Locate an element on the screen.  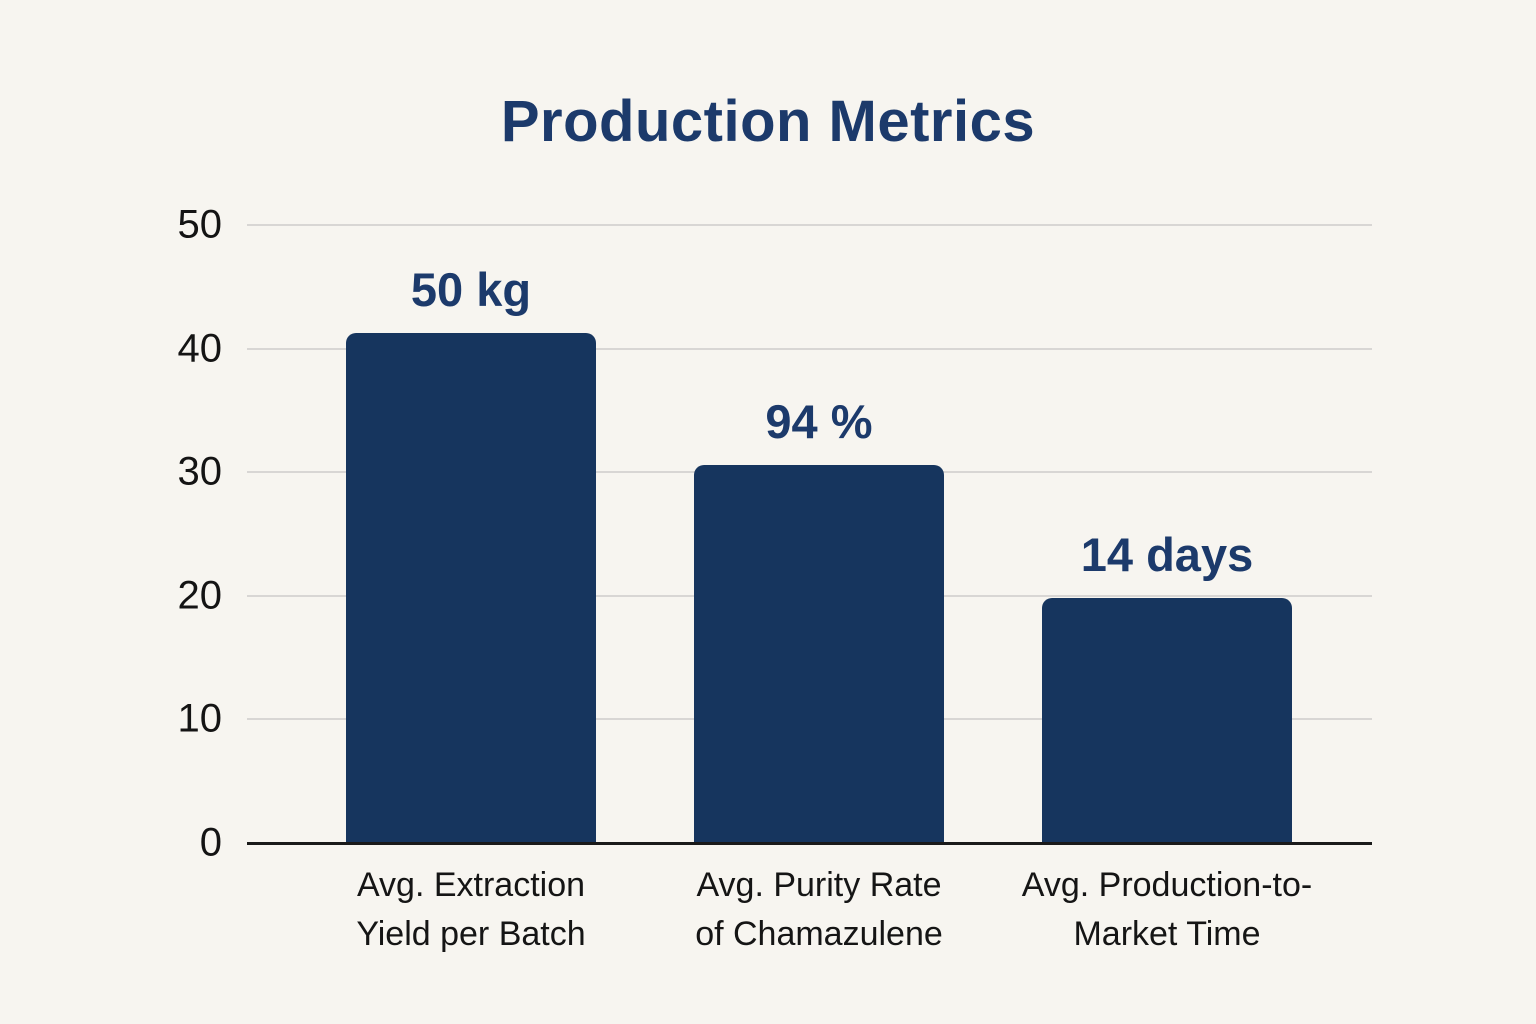
chart-title: Production Metrics is located at coordinates (768, 121).